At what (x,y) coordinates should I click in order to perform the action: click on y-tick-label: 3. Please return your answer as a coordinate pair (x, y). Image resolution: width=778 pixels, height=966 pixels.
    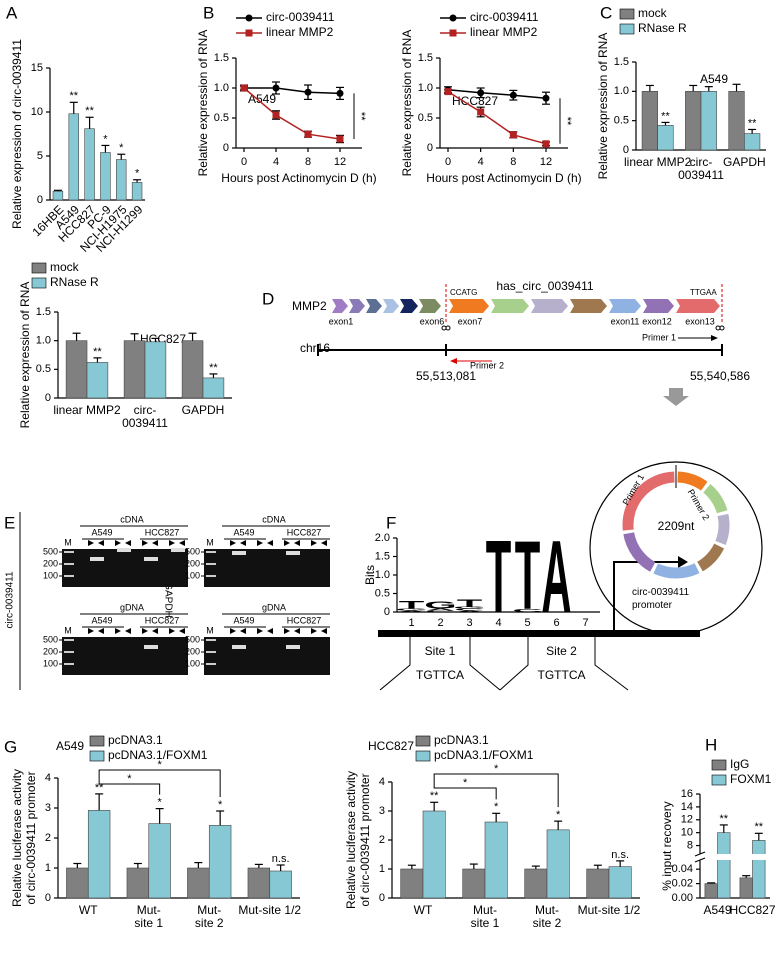
    Looking at the image, I should click on (382, 811).